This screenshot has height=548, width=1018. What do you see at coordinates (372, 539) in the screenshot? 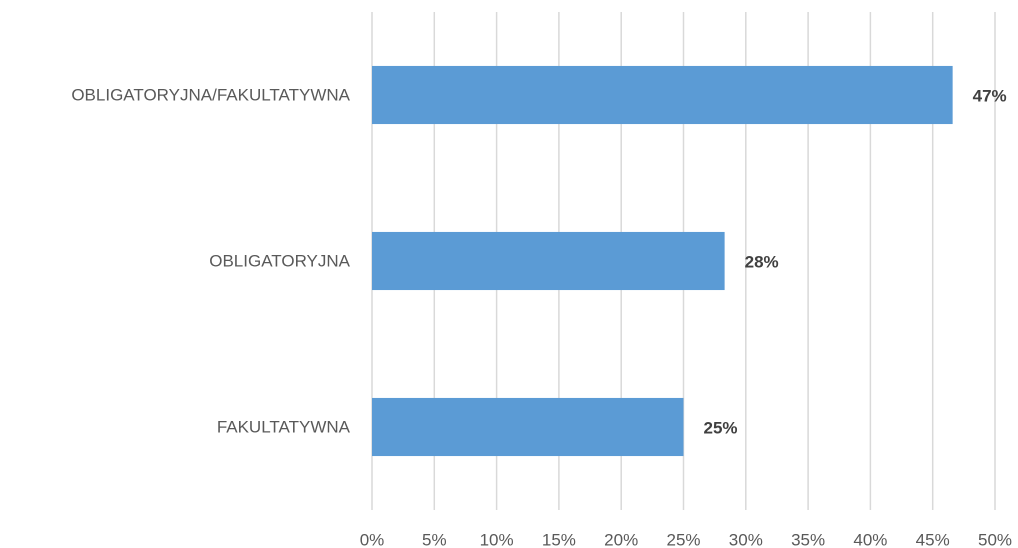
I see `x-tick-label: 0%` at bounding box center [372, 539].